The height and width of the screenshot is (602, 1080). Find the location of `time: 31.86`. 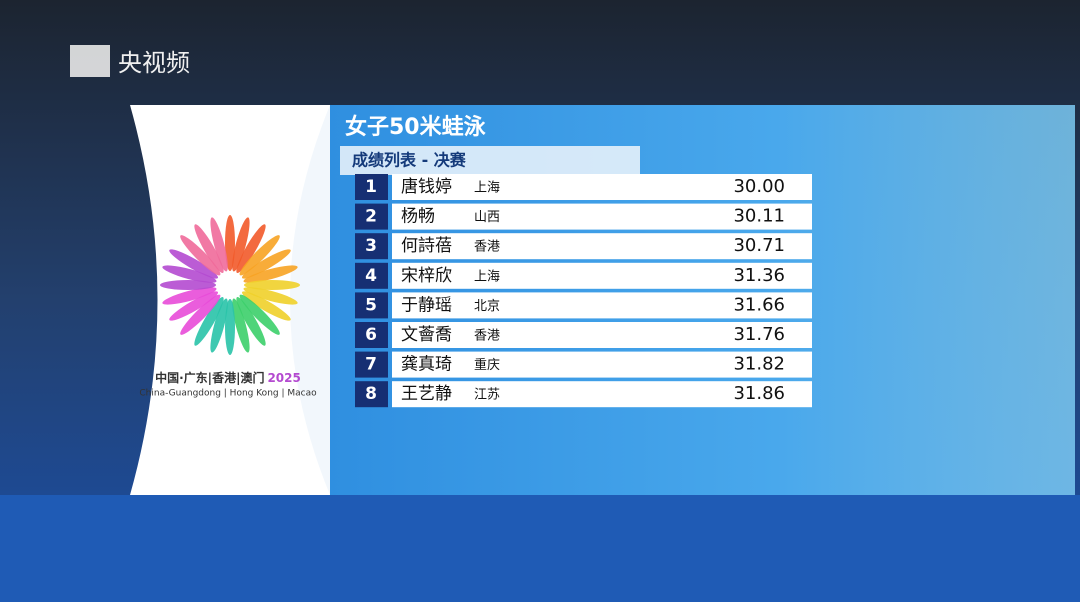

time: 31.86 is located at coordinates (759, 393).